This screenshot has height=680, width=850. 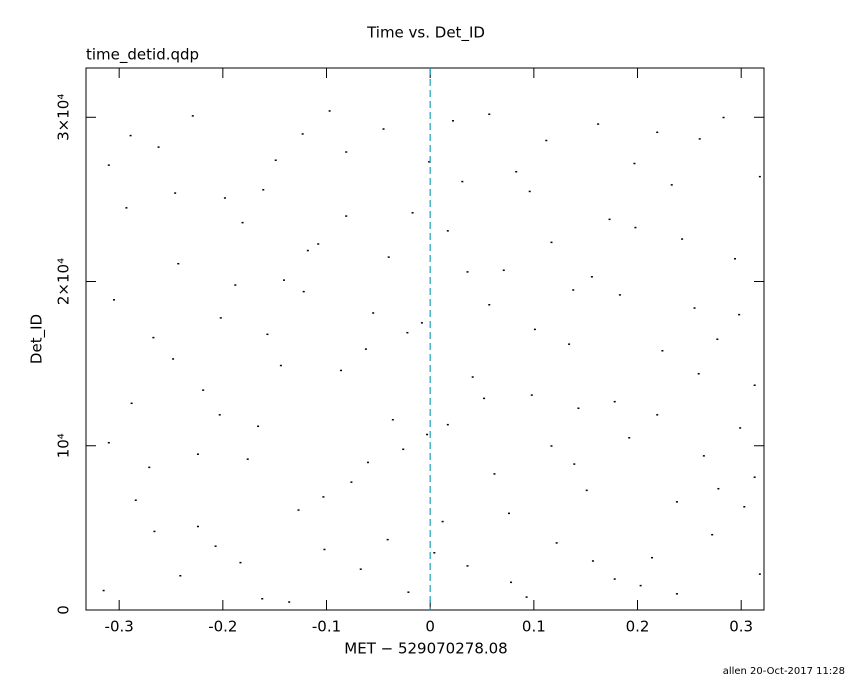 I want to click on x-tick-label: -0.3, so click(x=119, y=627).